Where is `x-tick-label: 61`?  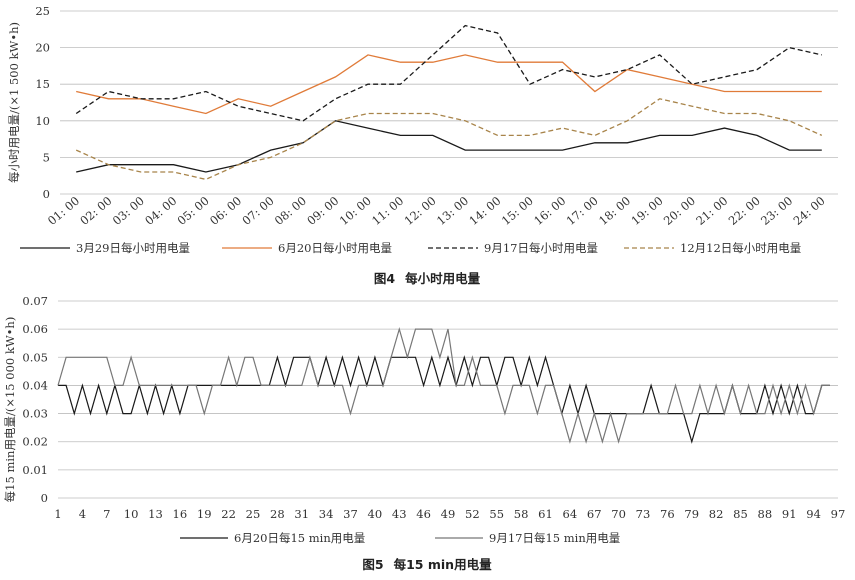
x-tick-label: 61 is located at coordinates (545, 514).